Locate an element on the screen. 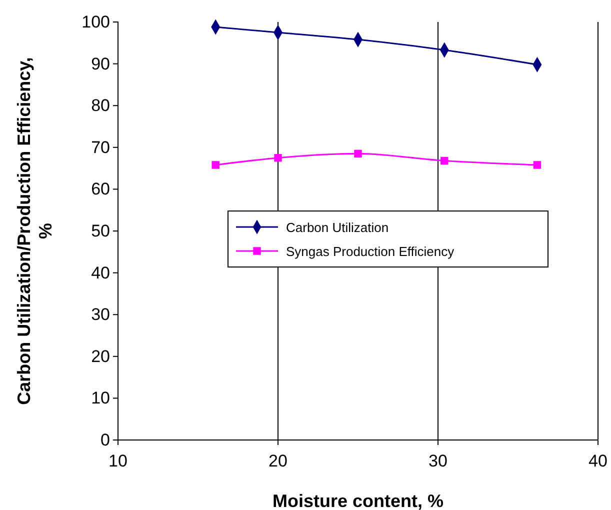  y-tick-label: 0 is located at coordinates (105, 440).